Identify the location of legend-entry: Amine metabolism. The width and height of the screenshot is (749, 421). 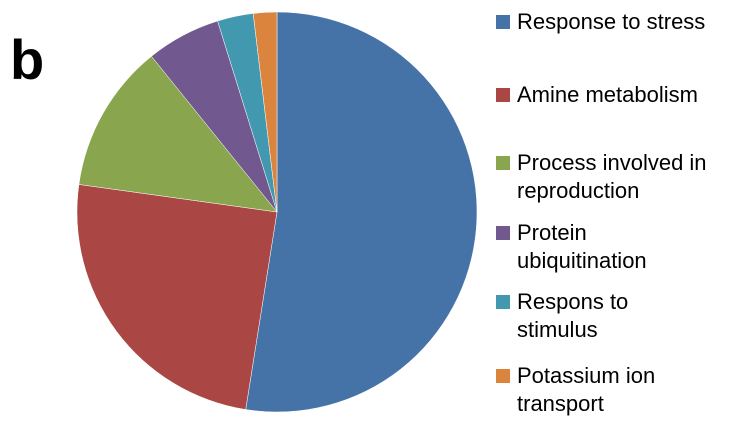
(597, 95).